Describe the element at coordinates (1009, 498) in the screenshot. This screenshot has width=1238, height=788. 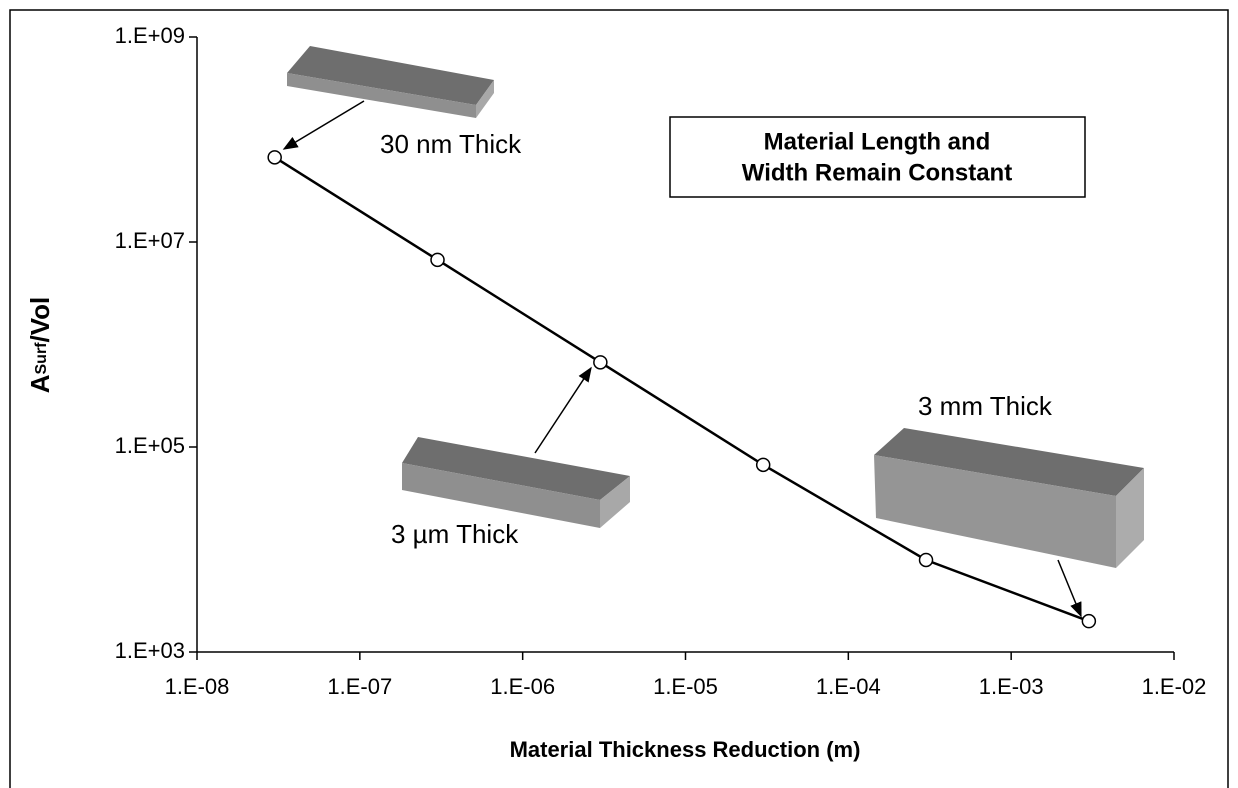
I see `slab-3mm` at that location.